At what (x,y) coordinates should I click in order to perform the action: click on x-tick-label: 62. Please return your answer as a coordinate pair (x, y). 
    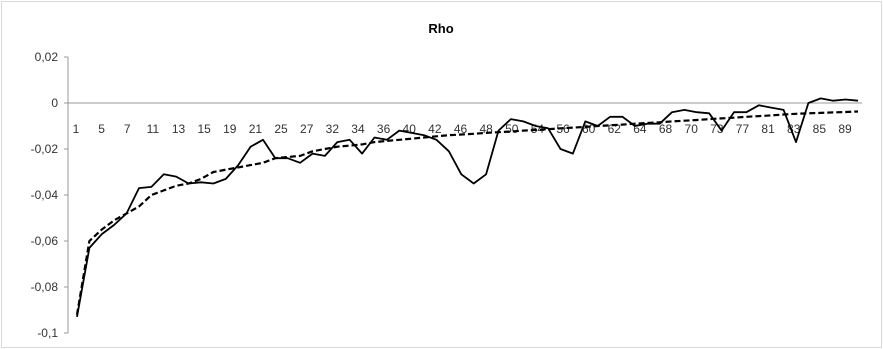
    Looking at the image, I should click on (615, 129).